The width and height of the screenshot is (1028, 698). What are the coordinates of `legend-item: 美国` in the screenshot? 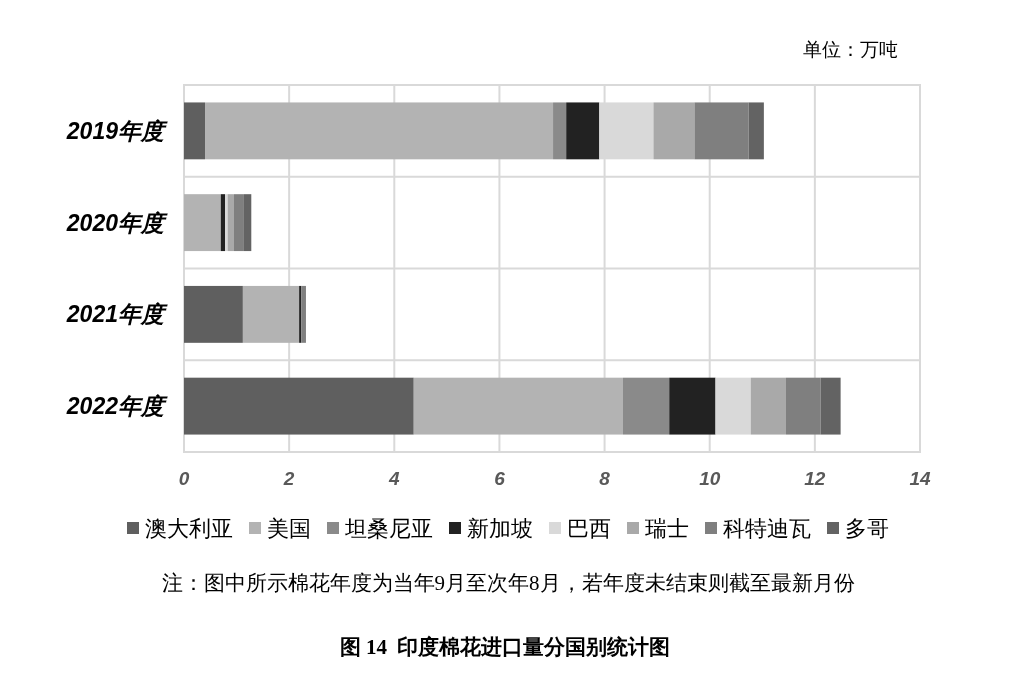 It's located at (280, 528).